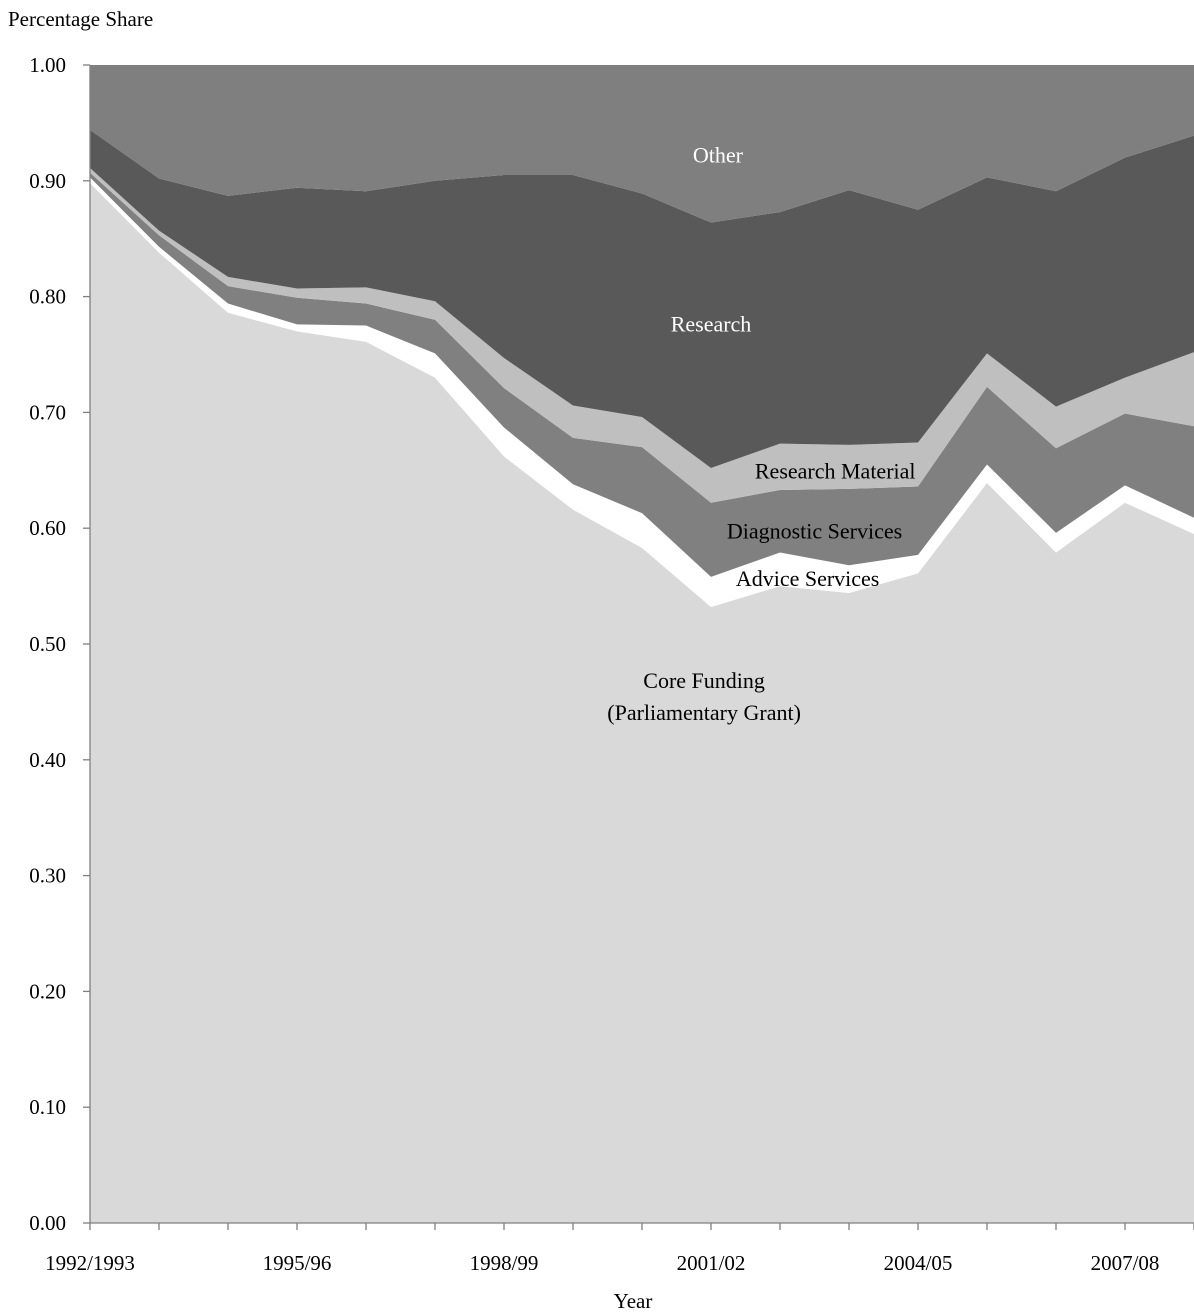 Image resolution: width=1194 pixels, height=1314 pixels. What do you see at coordinates (47, 876) in the screenshot?
I see `y-tick-label: 0.30` at bounding box center [47, 876].